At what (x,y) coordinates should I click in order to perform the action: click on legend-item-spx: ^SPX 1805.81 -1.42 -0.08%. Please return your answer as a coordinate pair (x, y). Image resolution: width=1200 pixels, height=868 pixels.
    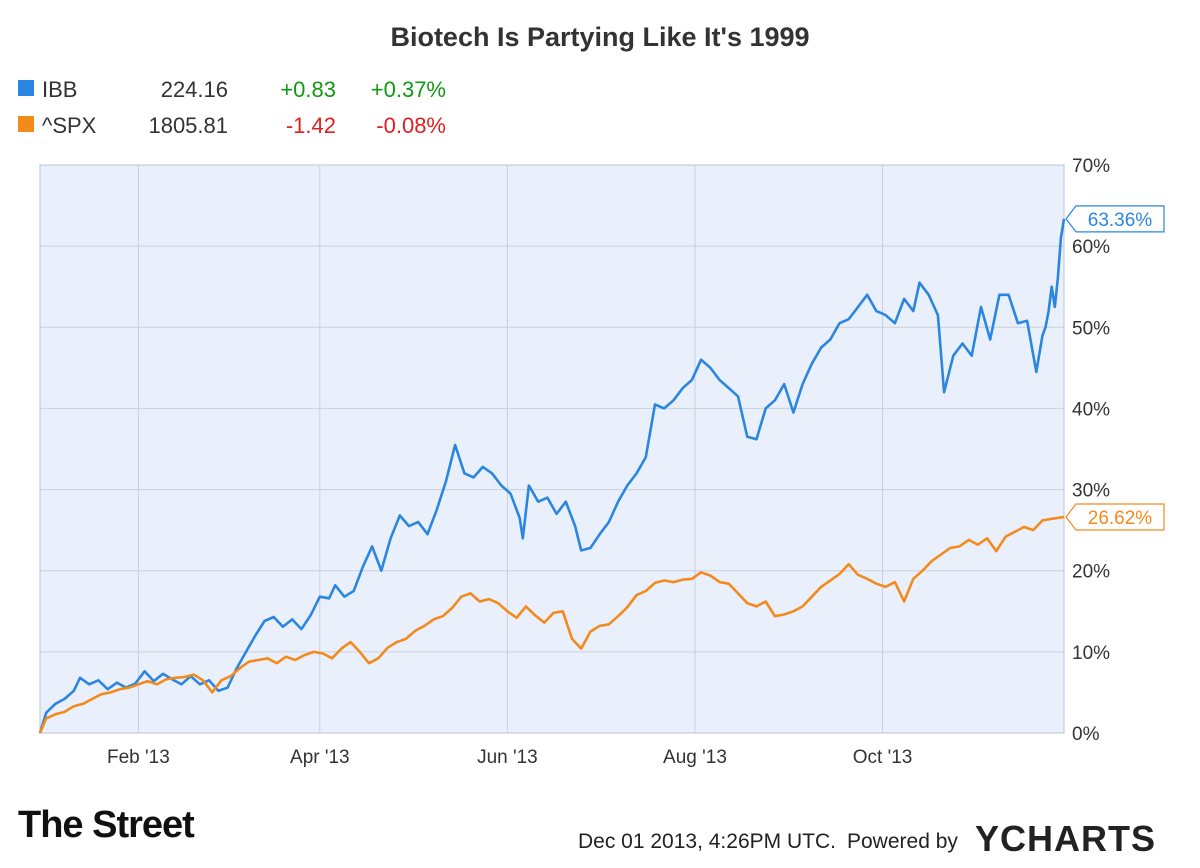
    Looking at the image, I should click on (232, 125).